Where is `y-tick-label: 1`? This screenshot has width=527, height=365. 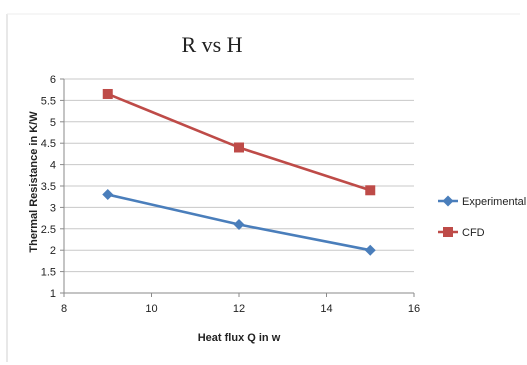
y-tick-label: 1 is located at coordinates (53, 294).